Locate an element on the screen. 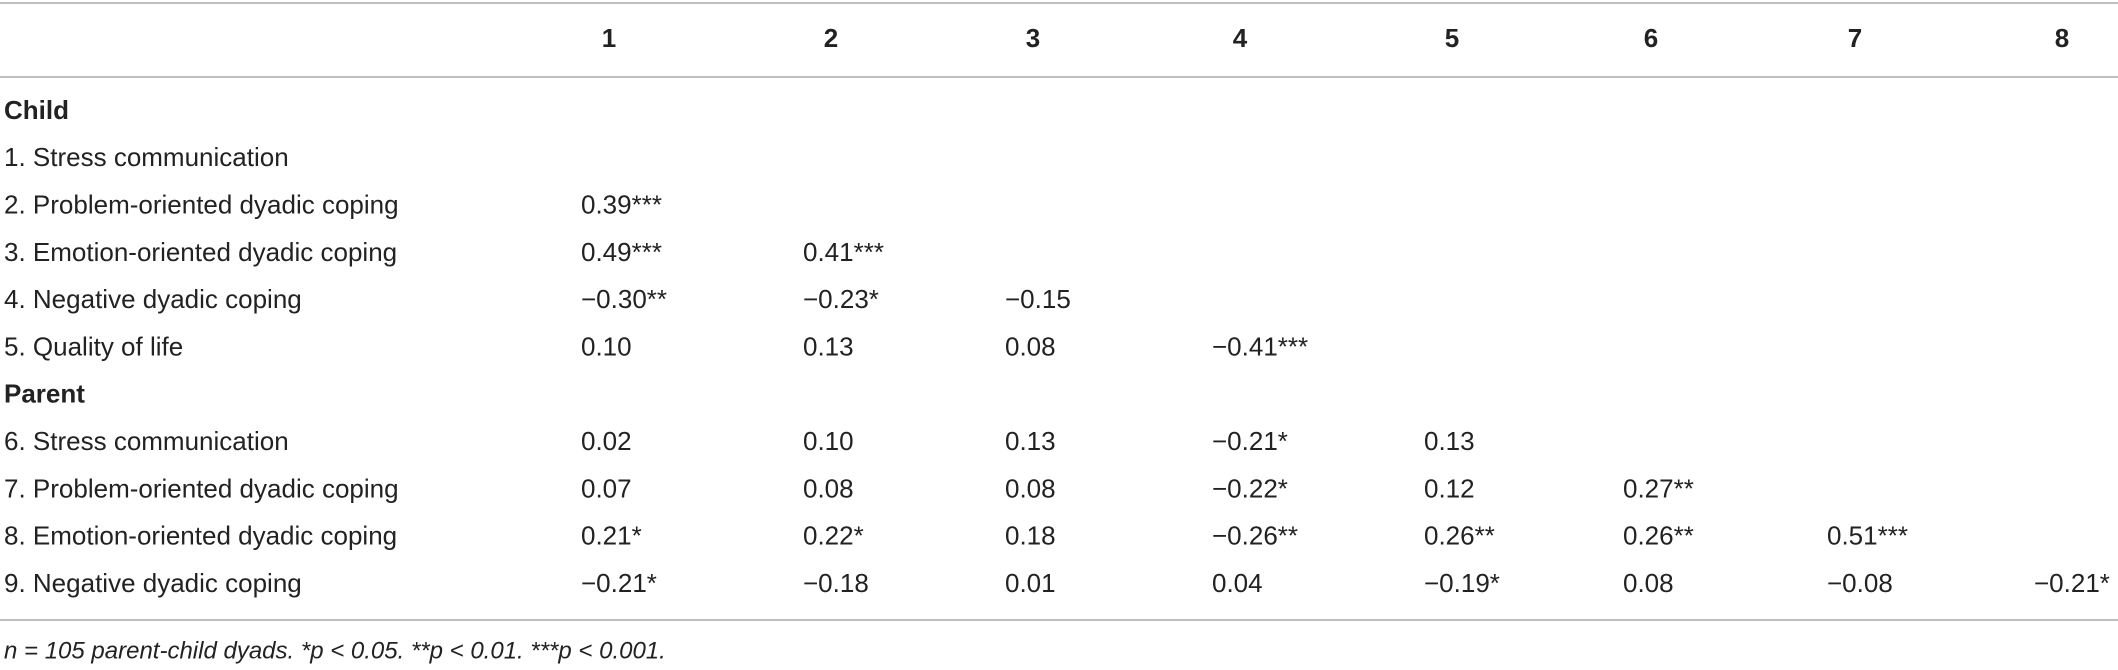 Image resolution: width=2118 pixels, height=670 pixels. row-label: 7. Problem-oriented dyadic coping is located at coordinates (201, 488).